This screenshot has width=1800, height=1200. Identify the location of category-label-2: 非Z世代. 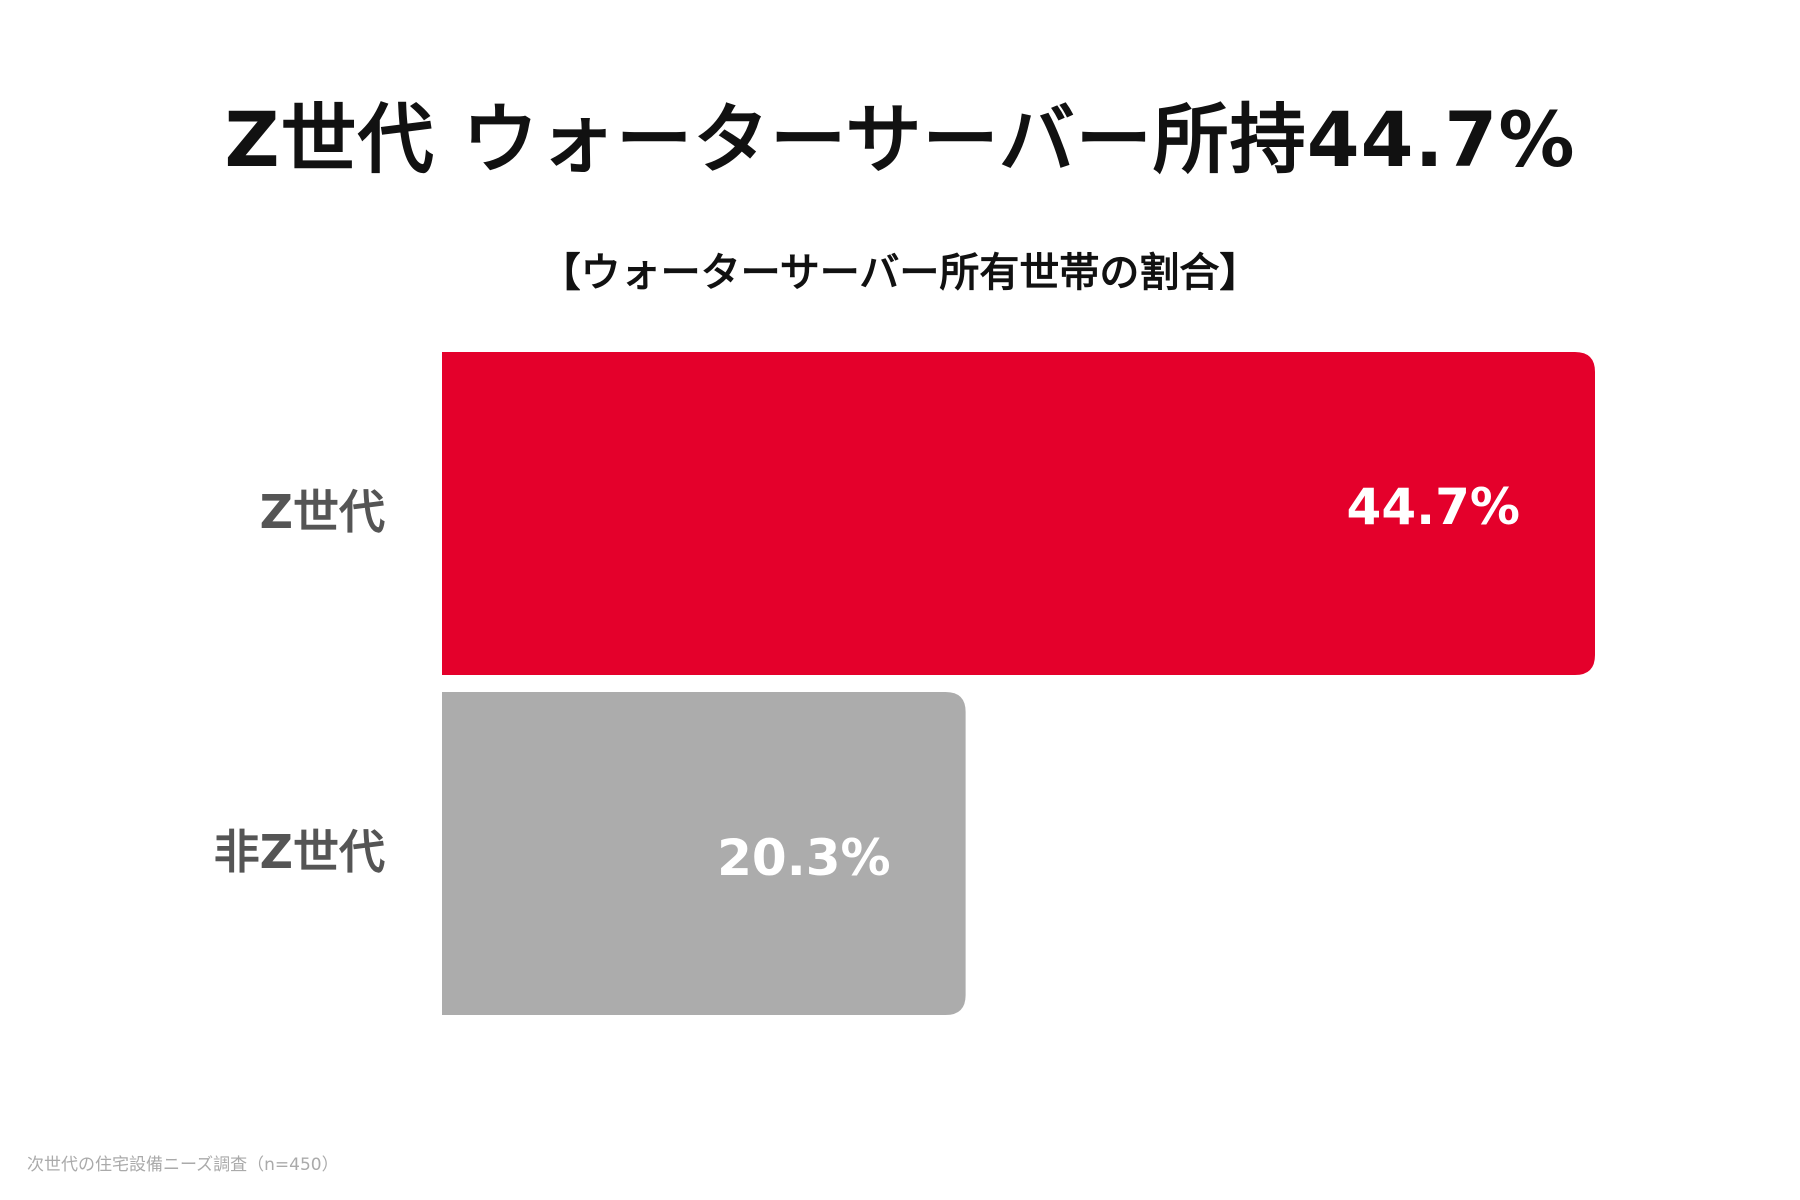
(299, 852).